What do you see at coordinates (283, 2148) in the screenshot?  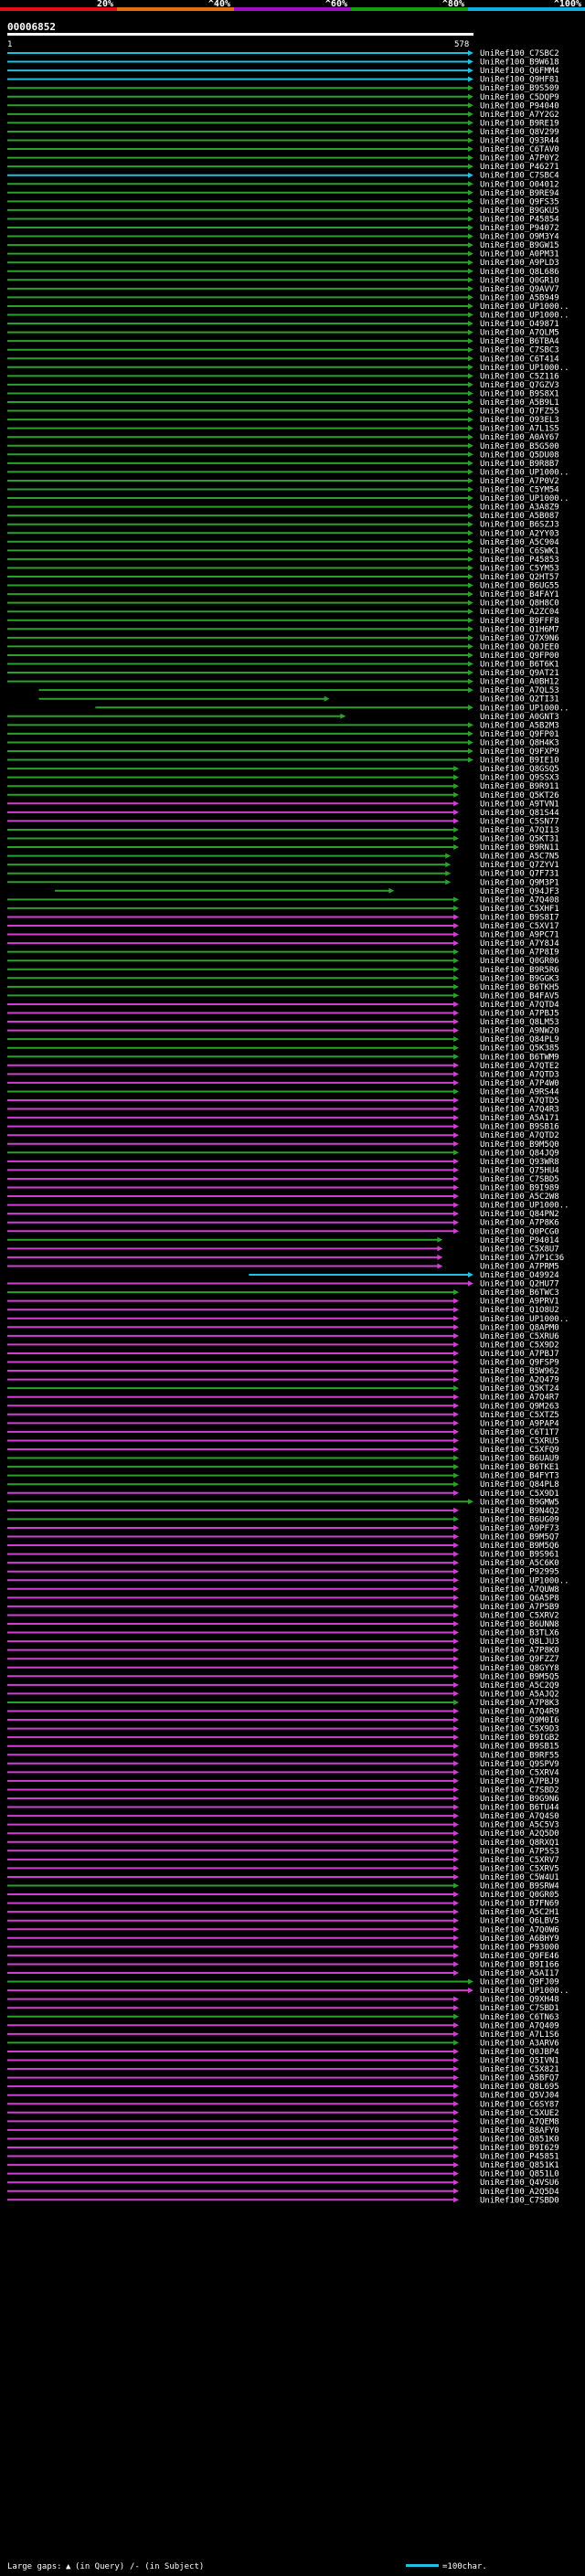 I see `hit-row: UniRef100_B9I629` at bounding box center [283, 2148].